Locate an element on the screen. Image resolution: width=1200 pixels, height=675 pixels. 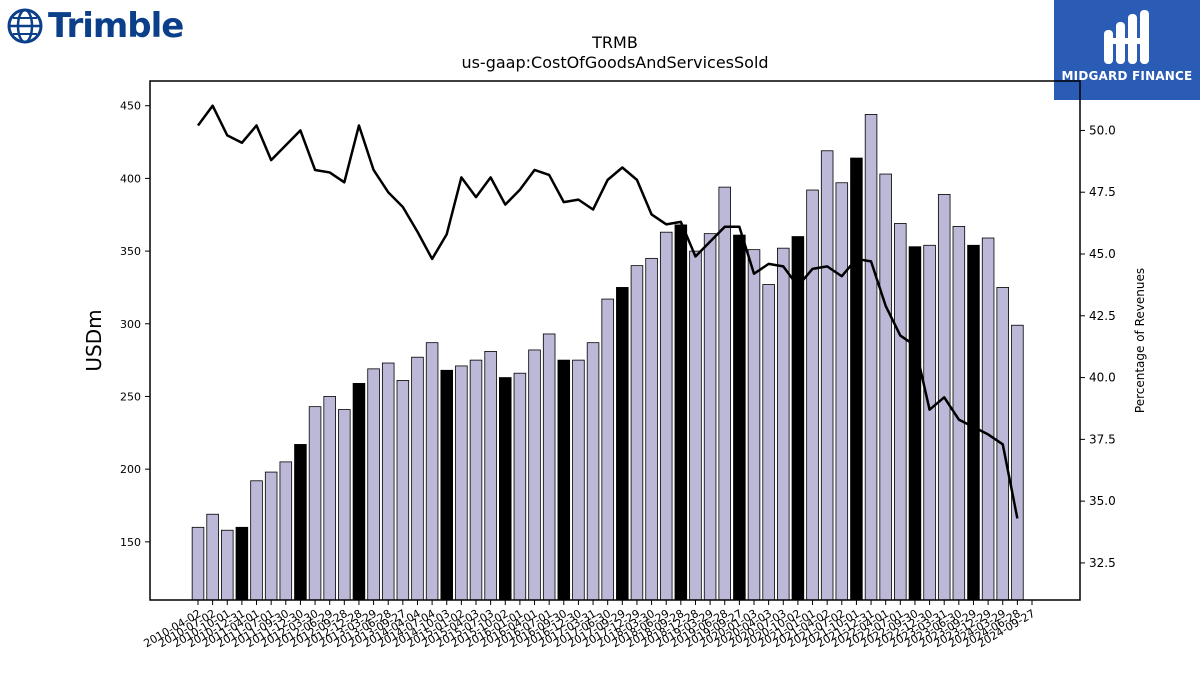
chart-title: TRMB is located at coordinates (614, 42).